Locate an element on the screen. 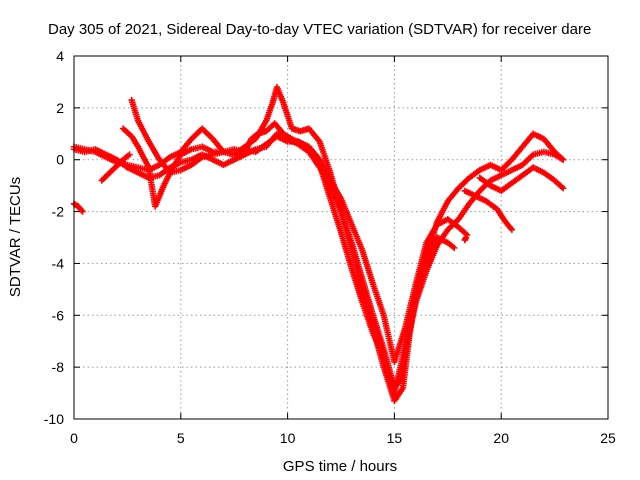 This screenshot has height=480, width=640. x-tick-label: 20 is located at coordinates (501, 438).